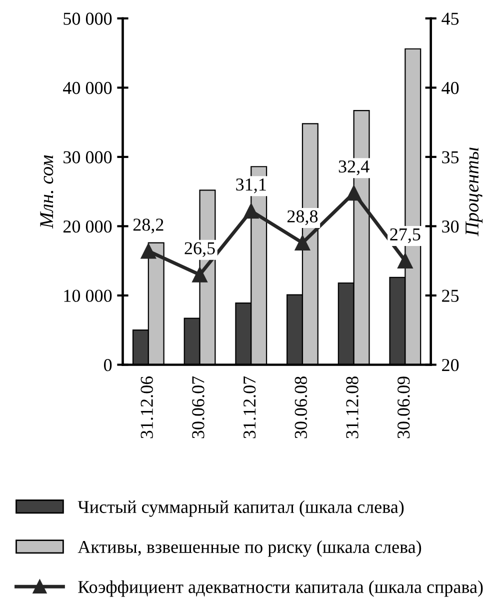 This screenshot has height=613, width=501. I want to click on y-tick-label: 30 000, so click(88, 157).